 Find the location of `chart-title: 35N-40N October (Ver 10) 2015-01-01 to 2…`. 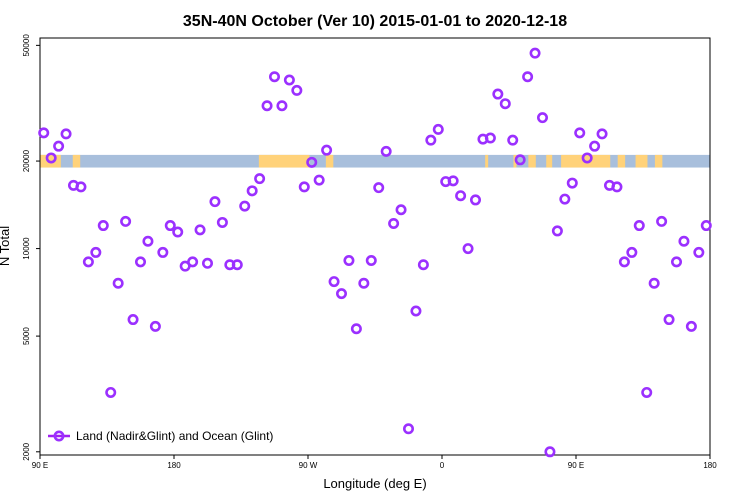

chart-title: 35N-40N October (Ver 10) 2015-01-01 to 2… is located at coordinates (375, 21).